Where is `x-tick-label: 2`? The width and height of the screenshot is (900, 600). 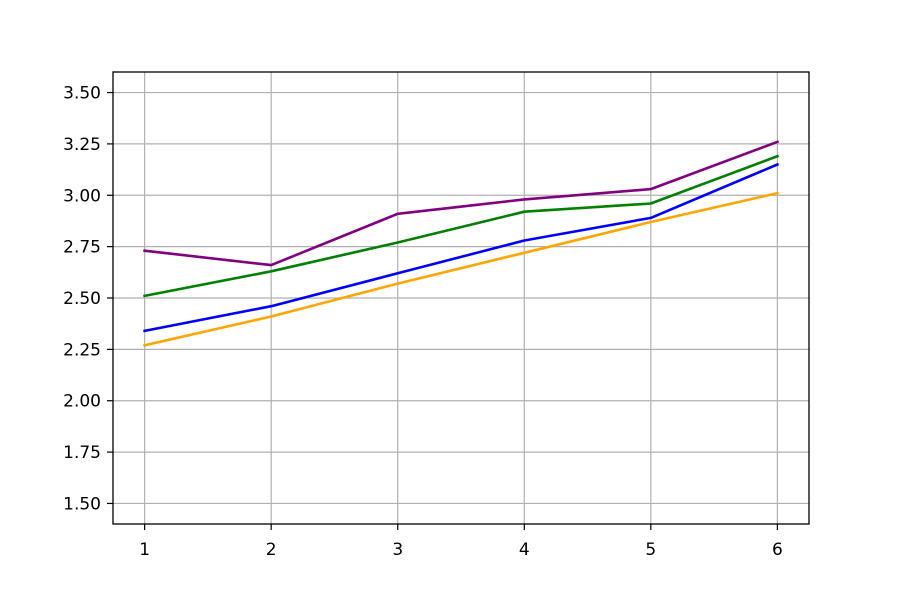 x-tick-label: 2 is located at coordinates (271, 550).